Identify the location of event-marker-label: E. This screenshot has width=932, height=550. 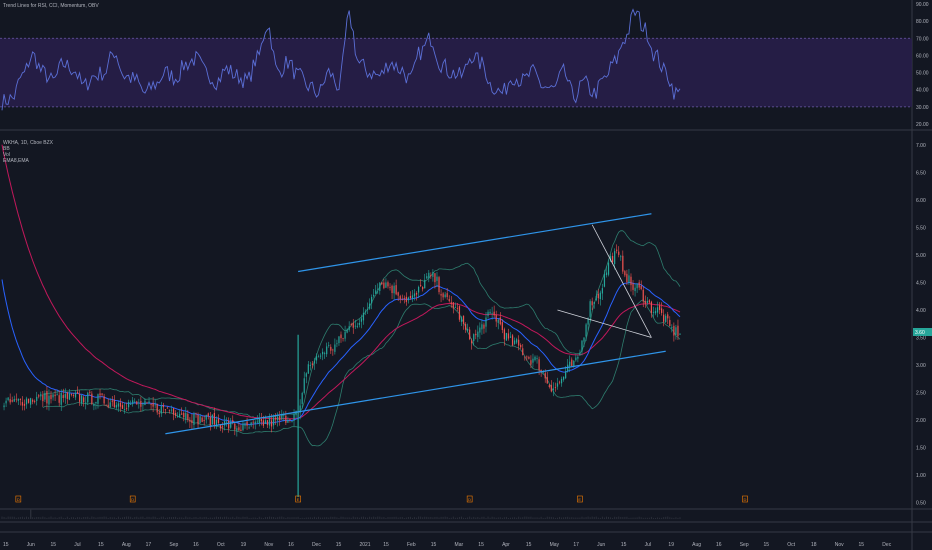
(298, 499).